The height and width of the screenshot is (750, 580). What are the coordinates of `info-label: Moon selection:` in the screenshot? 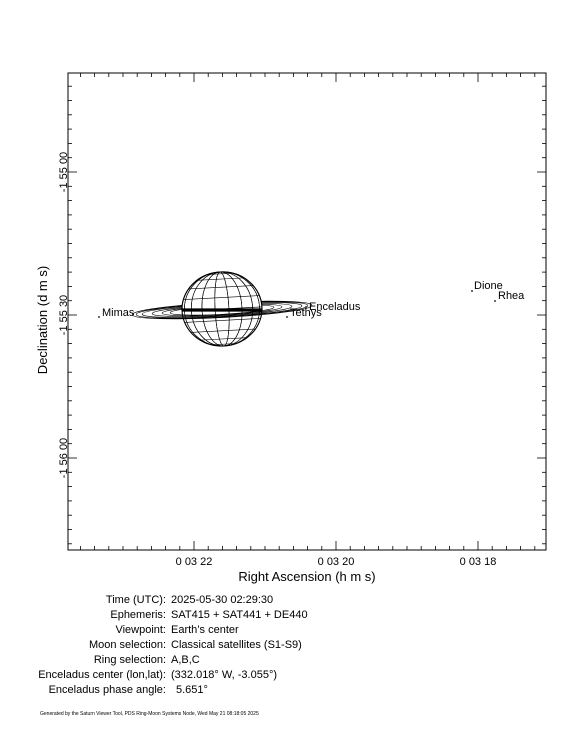 It's located at (127, 645).